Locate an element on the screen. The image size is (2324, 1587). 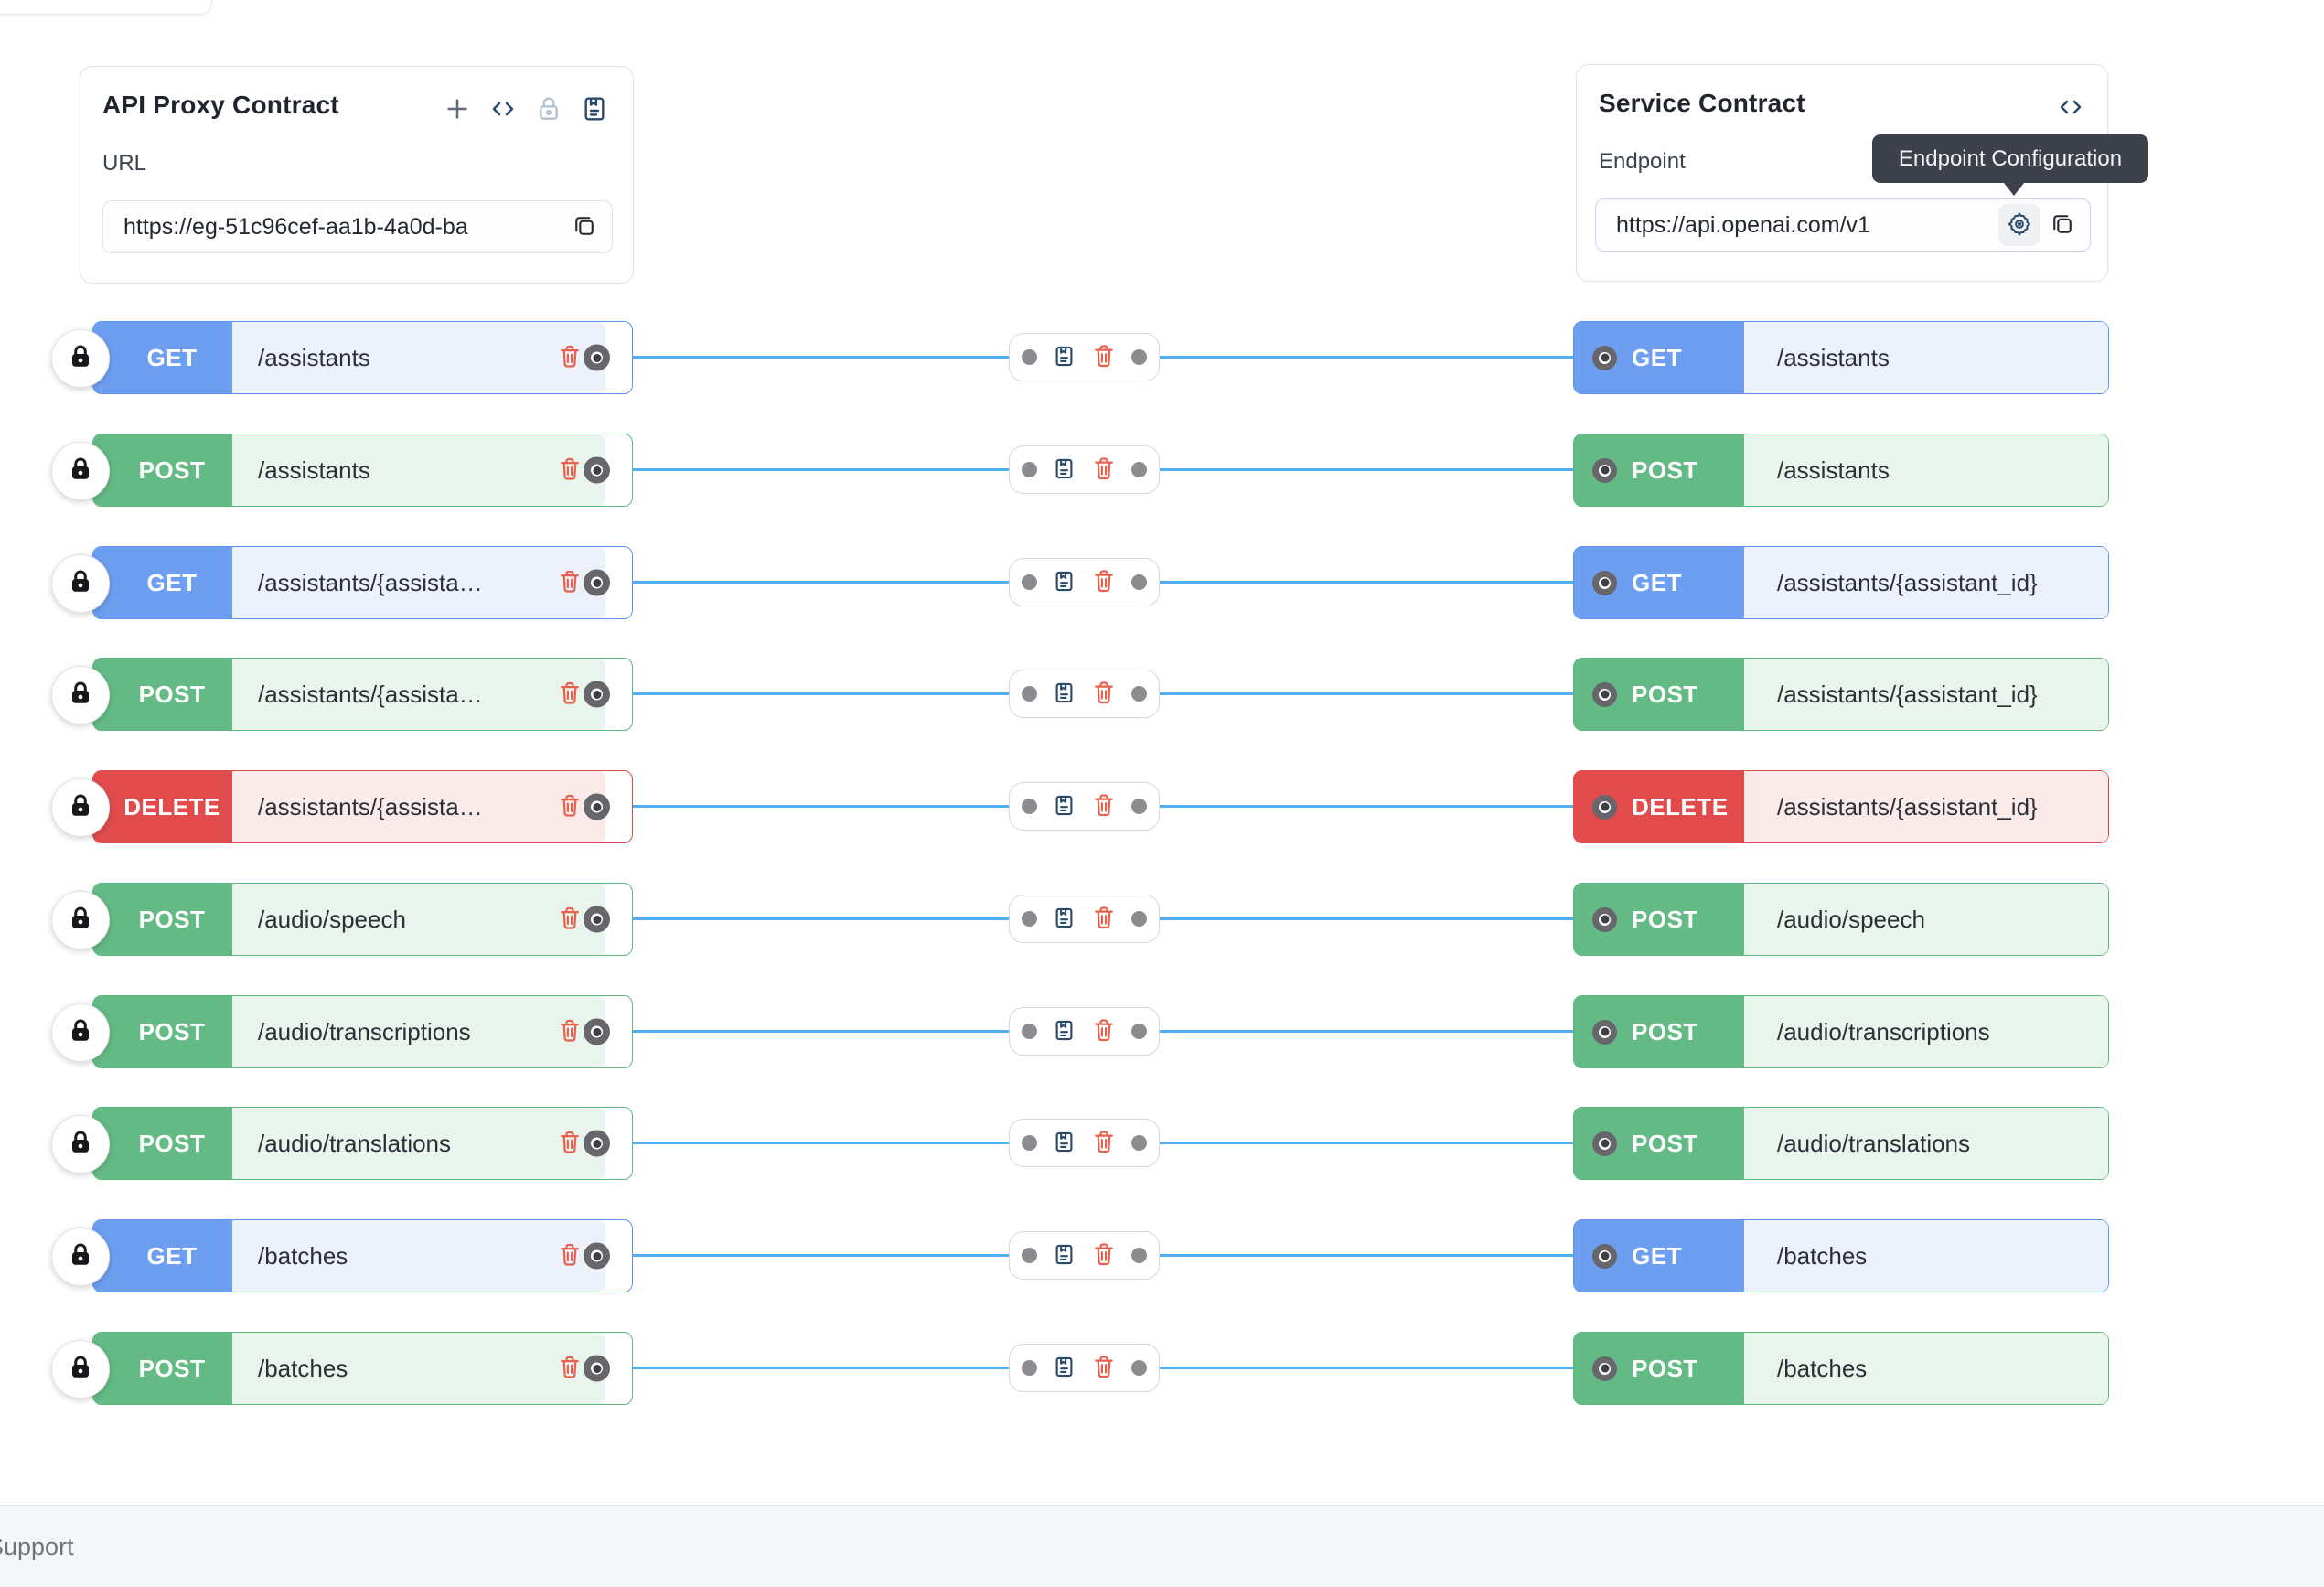
endpoint-path-input: /audio/speech is located at coordinates (419, 919).